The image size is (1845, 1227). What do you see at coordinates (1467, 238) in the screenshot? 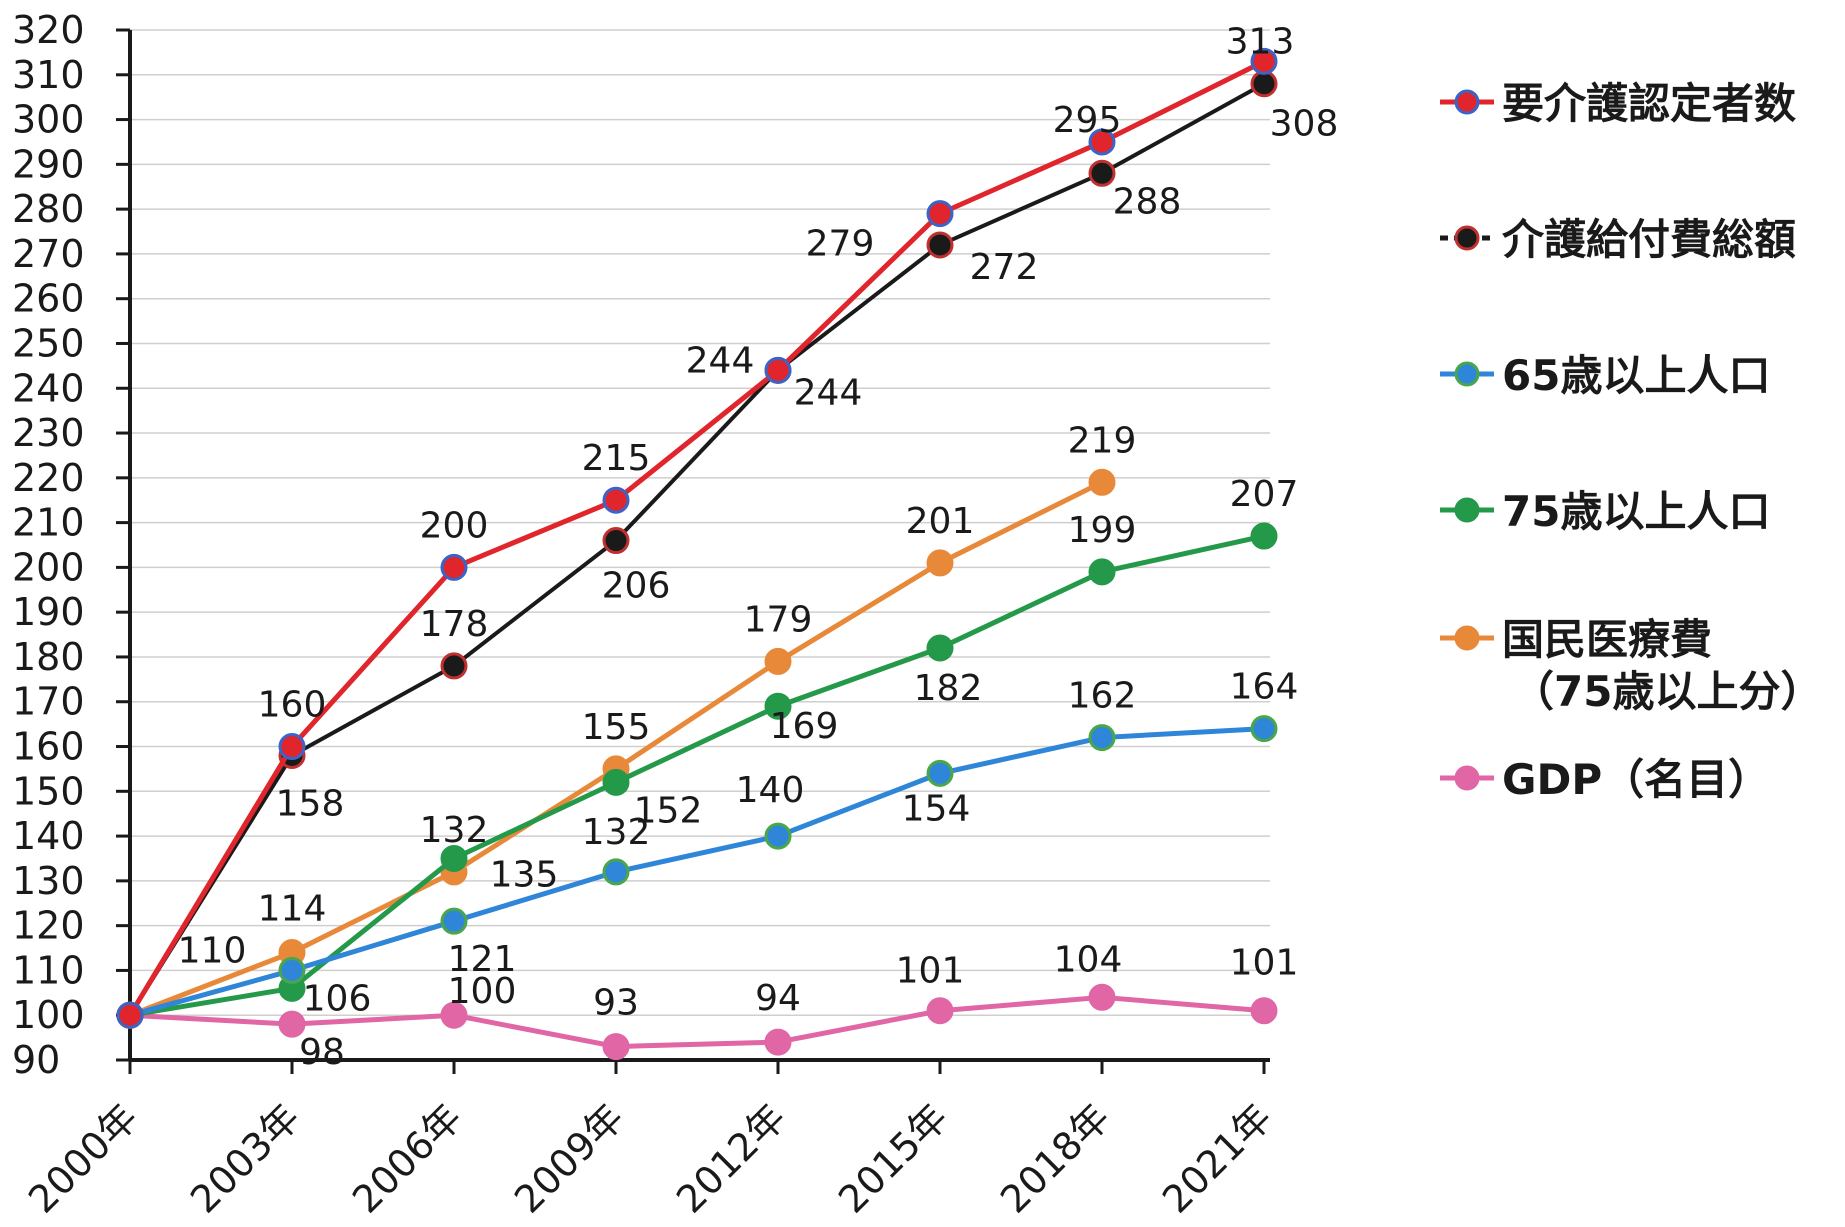
I see `legend-marker-benefit` at bounding box center [1467, 238].